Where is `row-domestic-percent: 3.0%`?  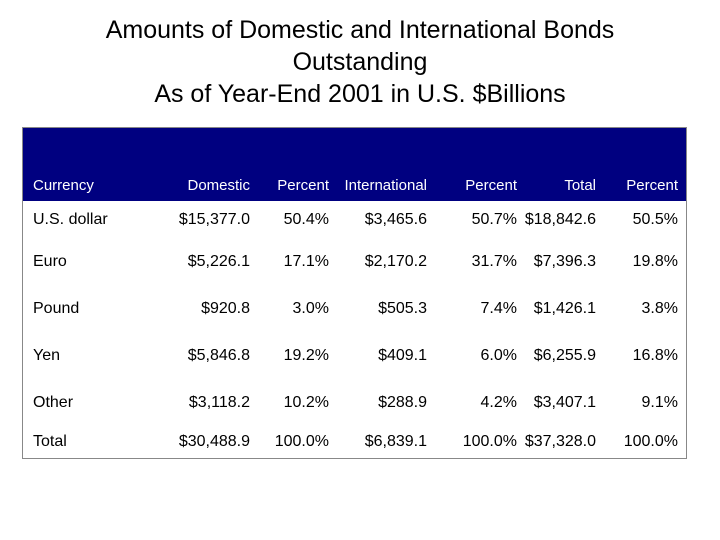
row-domestic-percent: 3.0% is located at coordinates (310, 308).